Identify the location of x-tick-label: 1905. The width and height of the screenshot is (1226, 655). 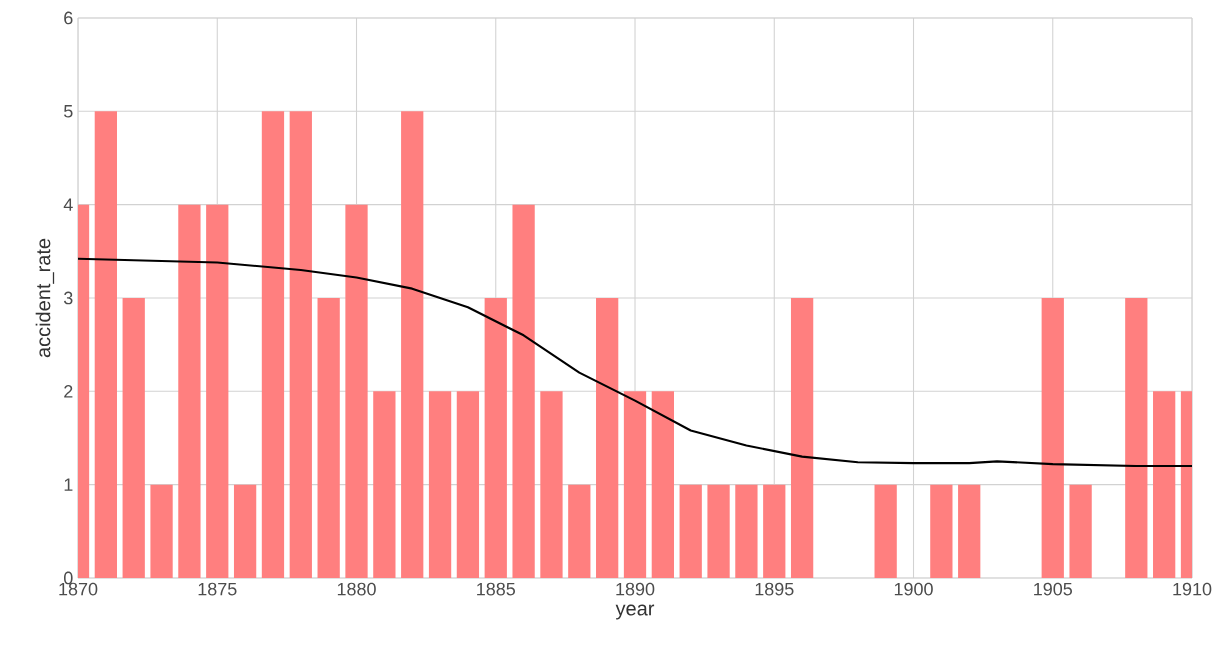
(1053, 589).